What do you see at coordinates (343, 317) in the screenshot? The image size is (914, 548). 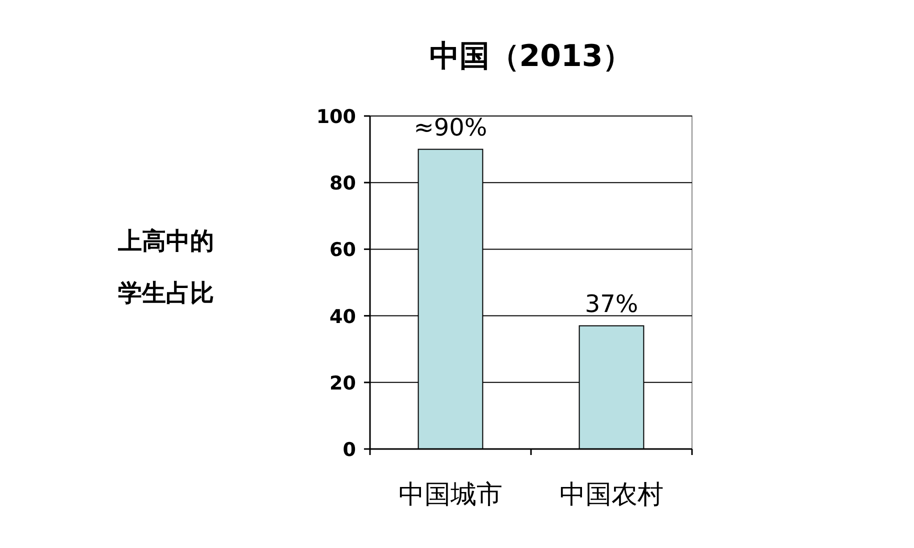 I see `y-tick-label: 40` at bounding box center [343, 317].